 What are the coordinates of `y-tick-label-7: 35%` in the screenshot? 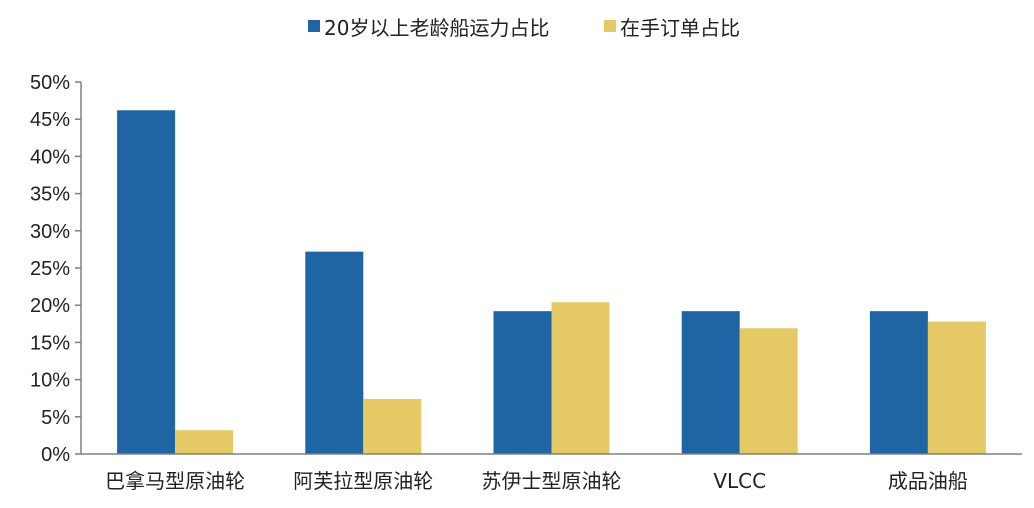 It's located at (50, 195).